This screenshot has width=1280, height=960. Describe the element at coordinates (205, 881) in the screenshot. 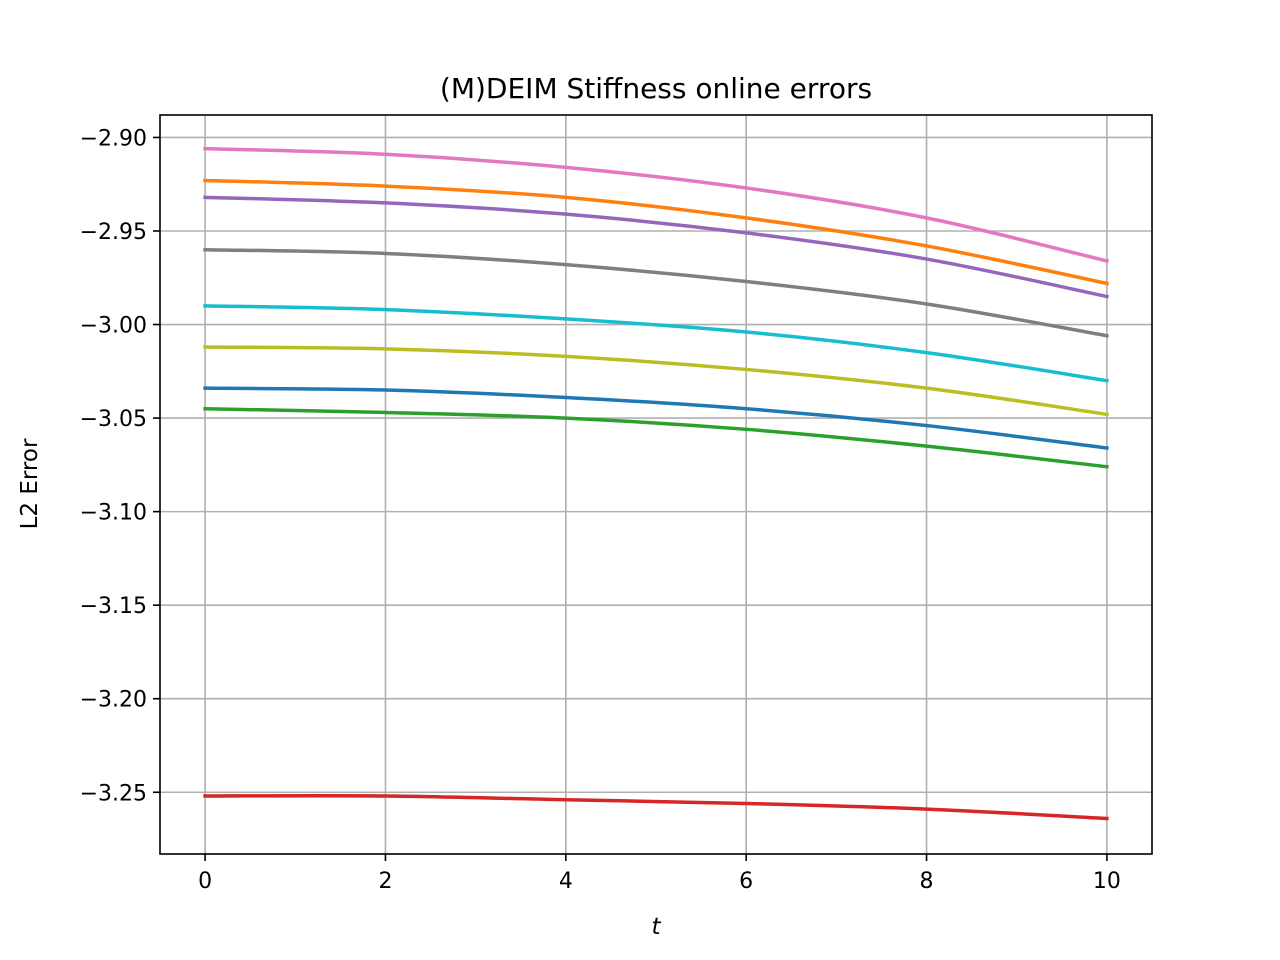

I see `x-tick-label: 0` at that location.